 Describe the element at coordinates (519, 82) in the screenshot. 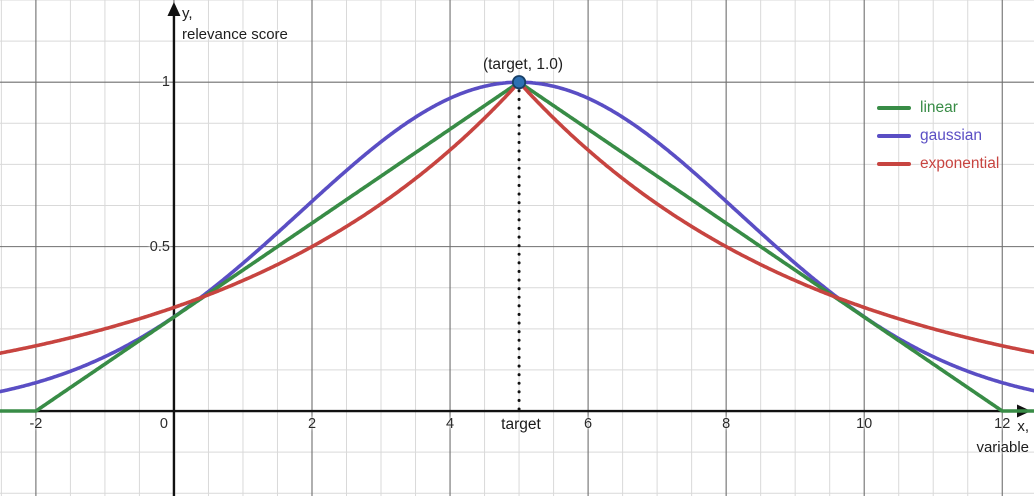

I see `target-point` at that location.